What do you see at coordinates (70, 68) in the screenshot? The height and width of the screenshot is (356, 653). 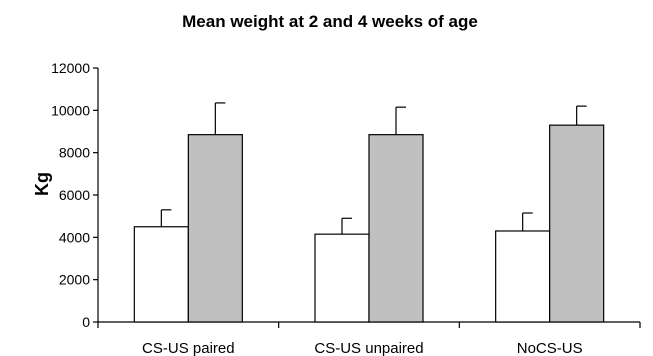 I see `y-tick-label: 12000` at bounding box center [70, 68].